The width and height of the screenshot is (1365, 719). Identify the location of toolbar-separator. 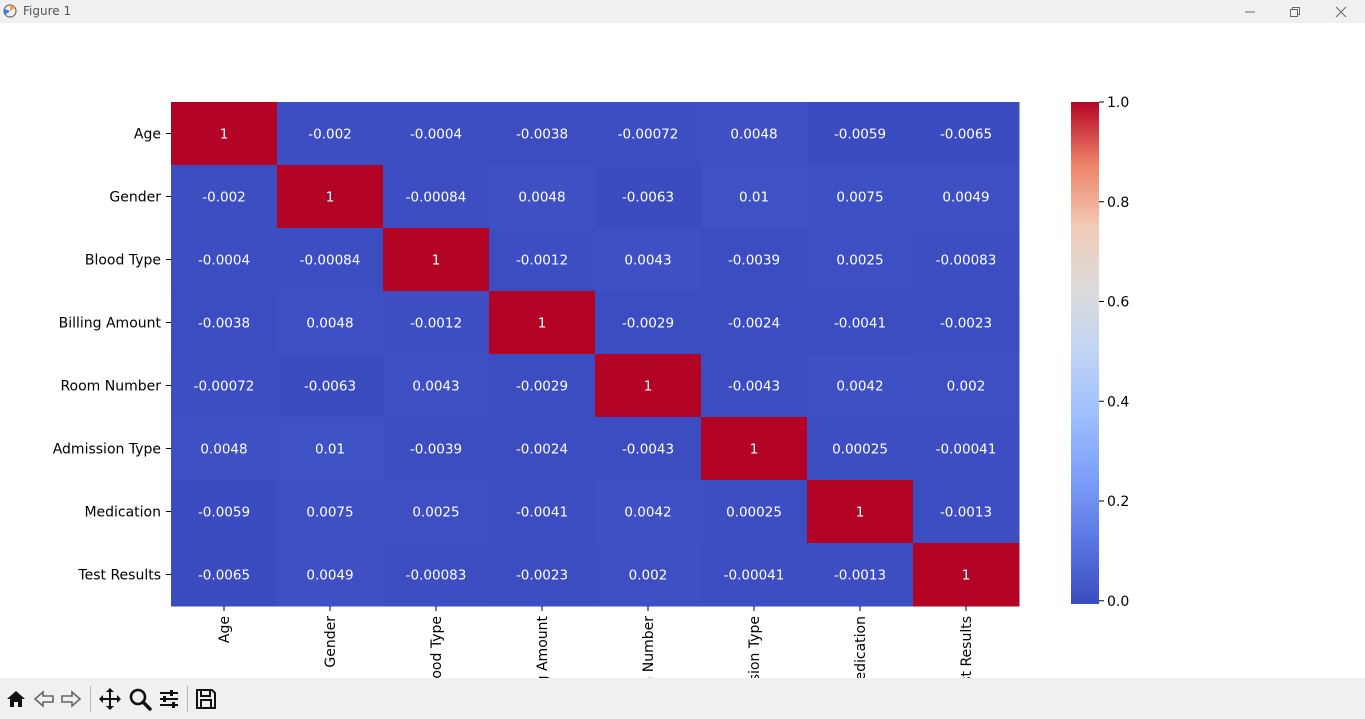
(90, 699).